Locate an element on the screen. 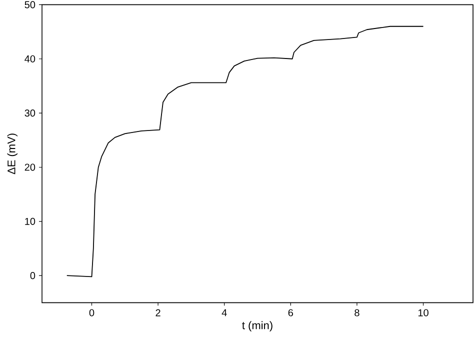 This screenshot has width=474, height=348. x-tick-label: 8 is located at coordinates (357, 312).